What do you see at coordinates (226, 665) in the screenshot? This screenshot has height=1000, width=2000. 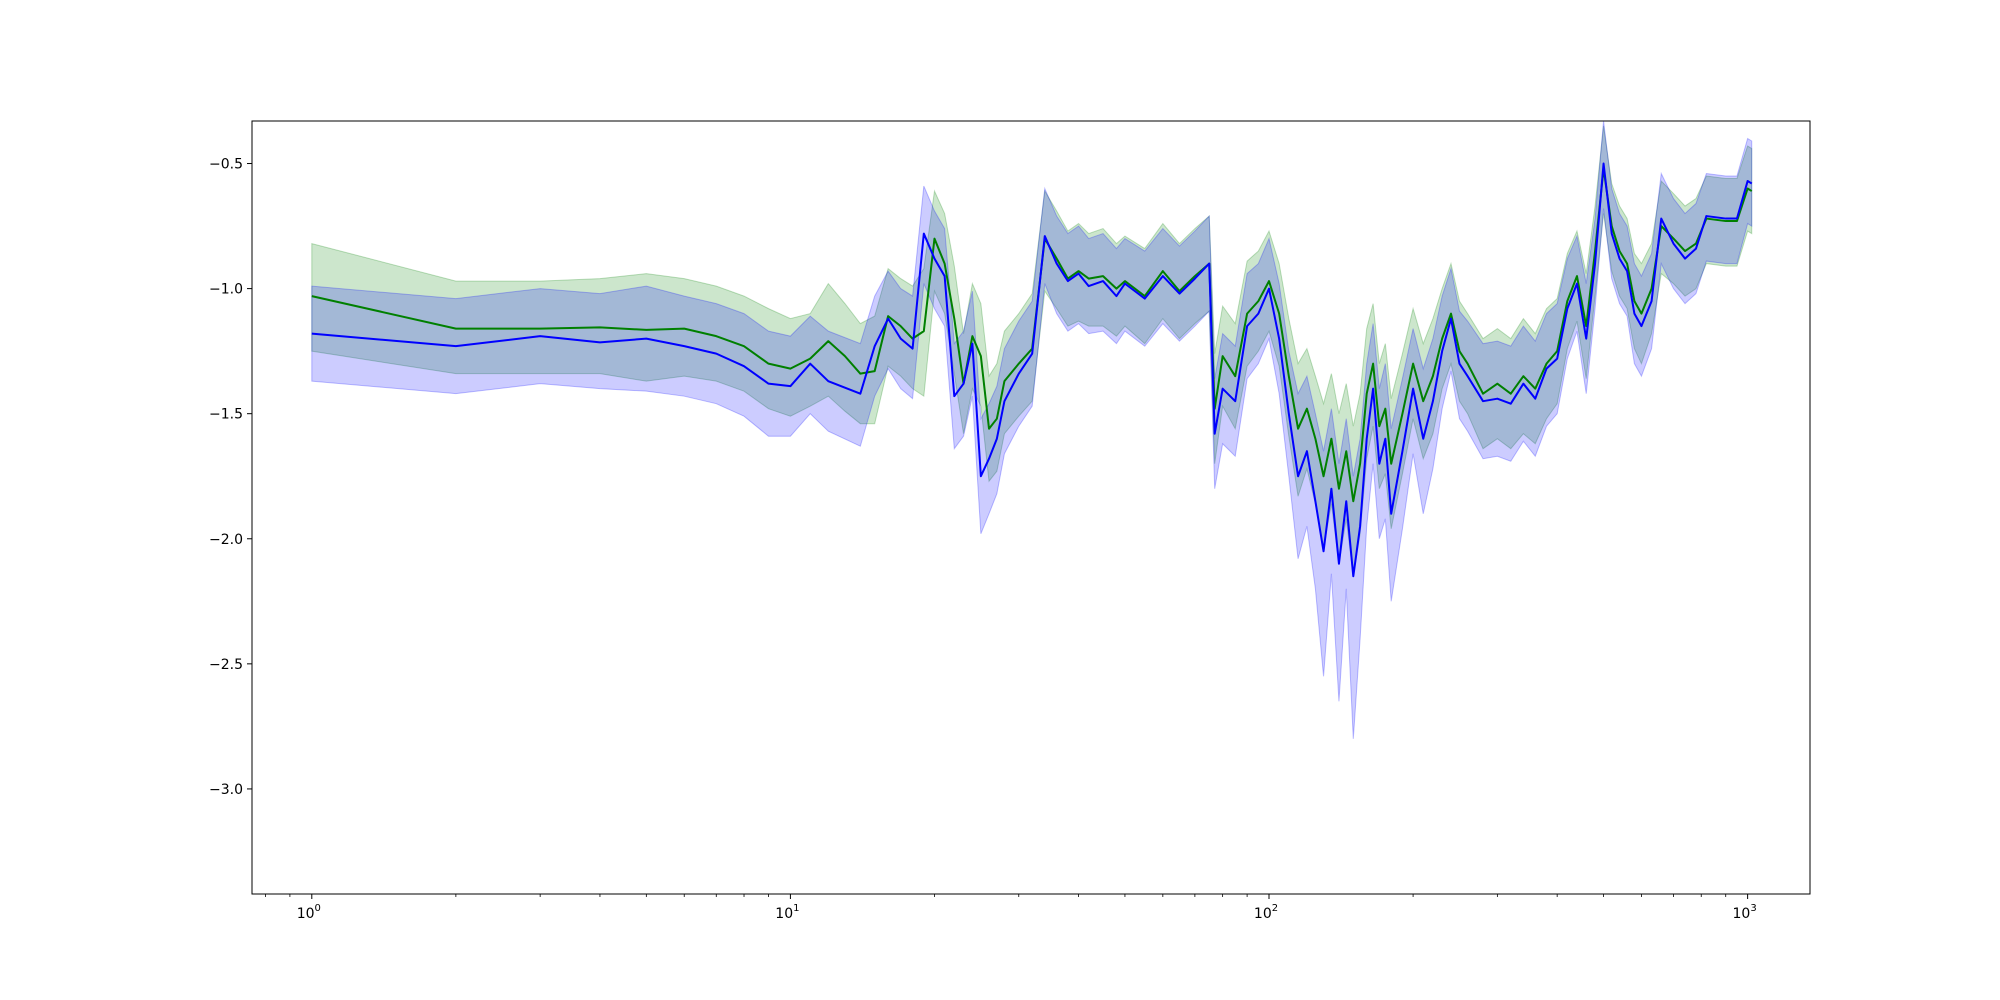 I see `y-tick-label: −2.5` at bounding box center [226, 665].